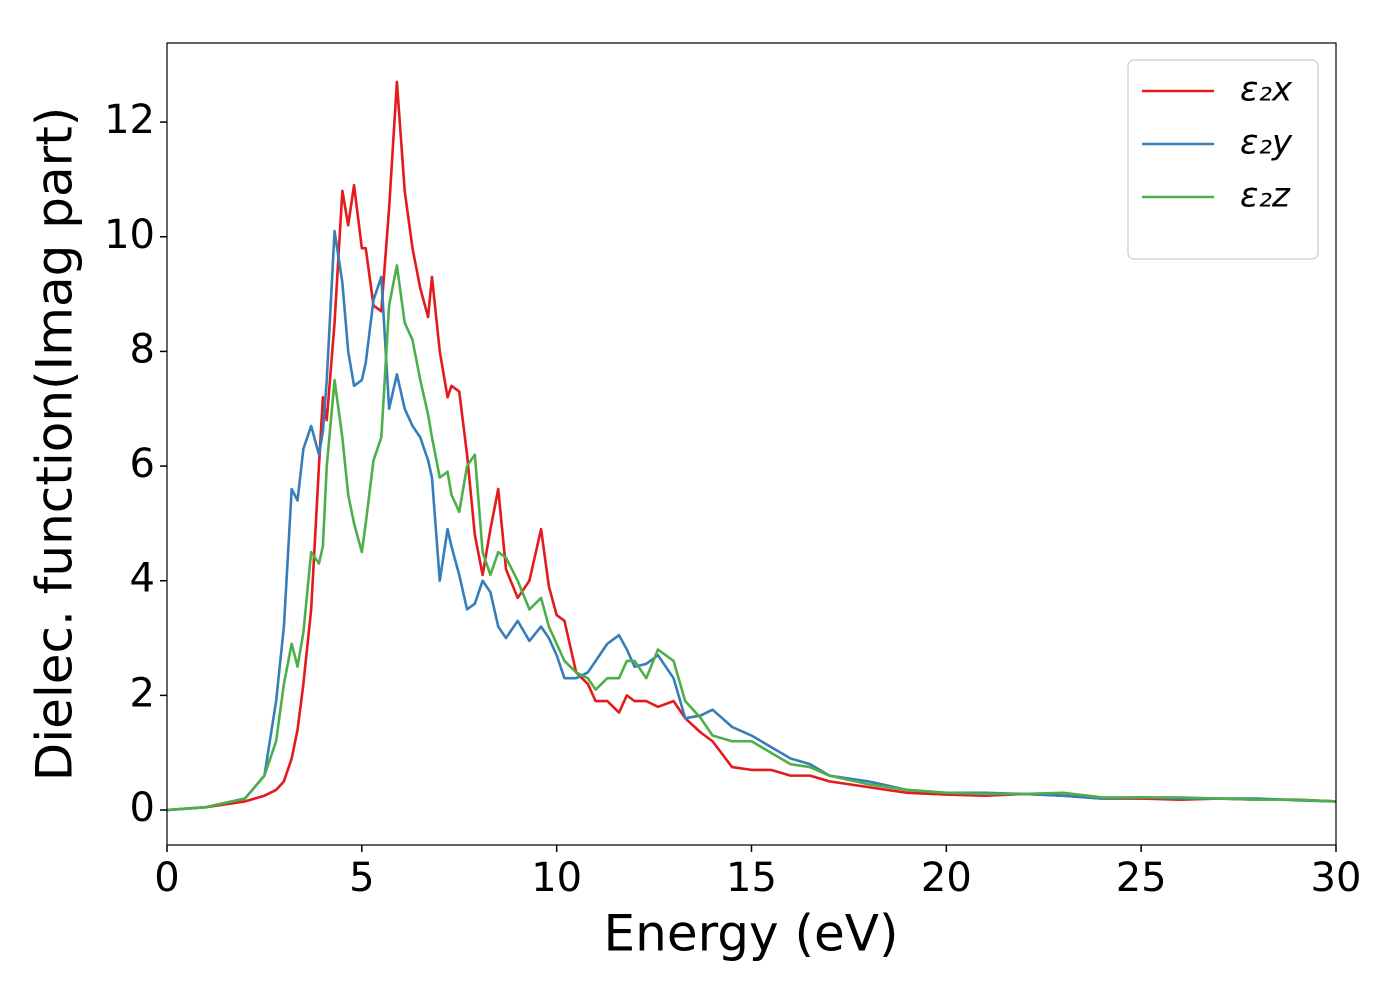 The height and width of the screenshot is (1000, 1400). What do you see at coordinates (142, 464) in the screenshot?
I see `y-tick-label: 6` at bounding box center [142, 464].